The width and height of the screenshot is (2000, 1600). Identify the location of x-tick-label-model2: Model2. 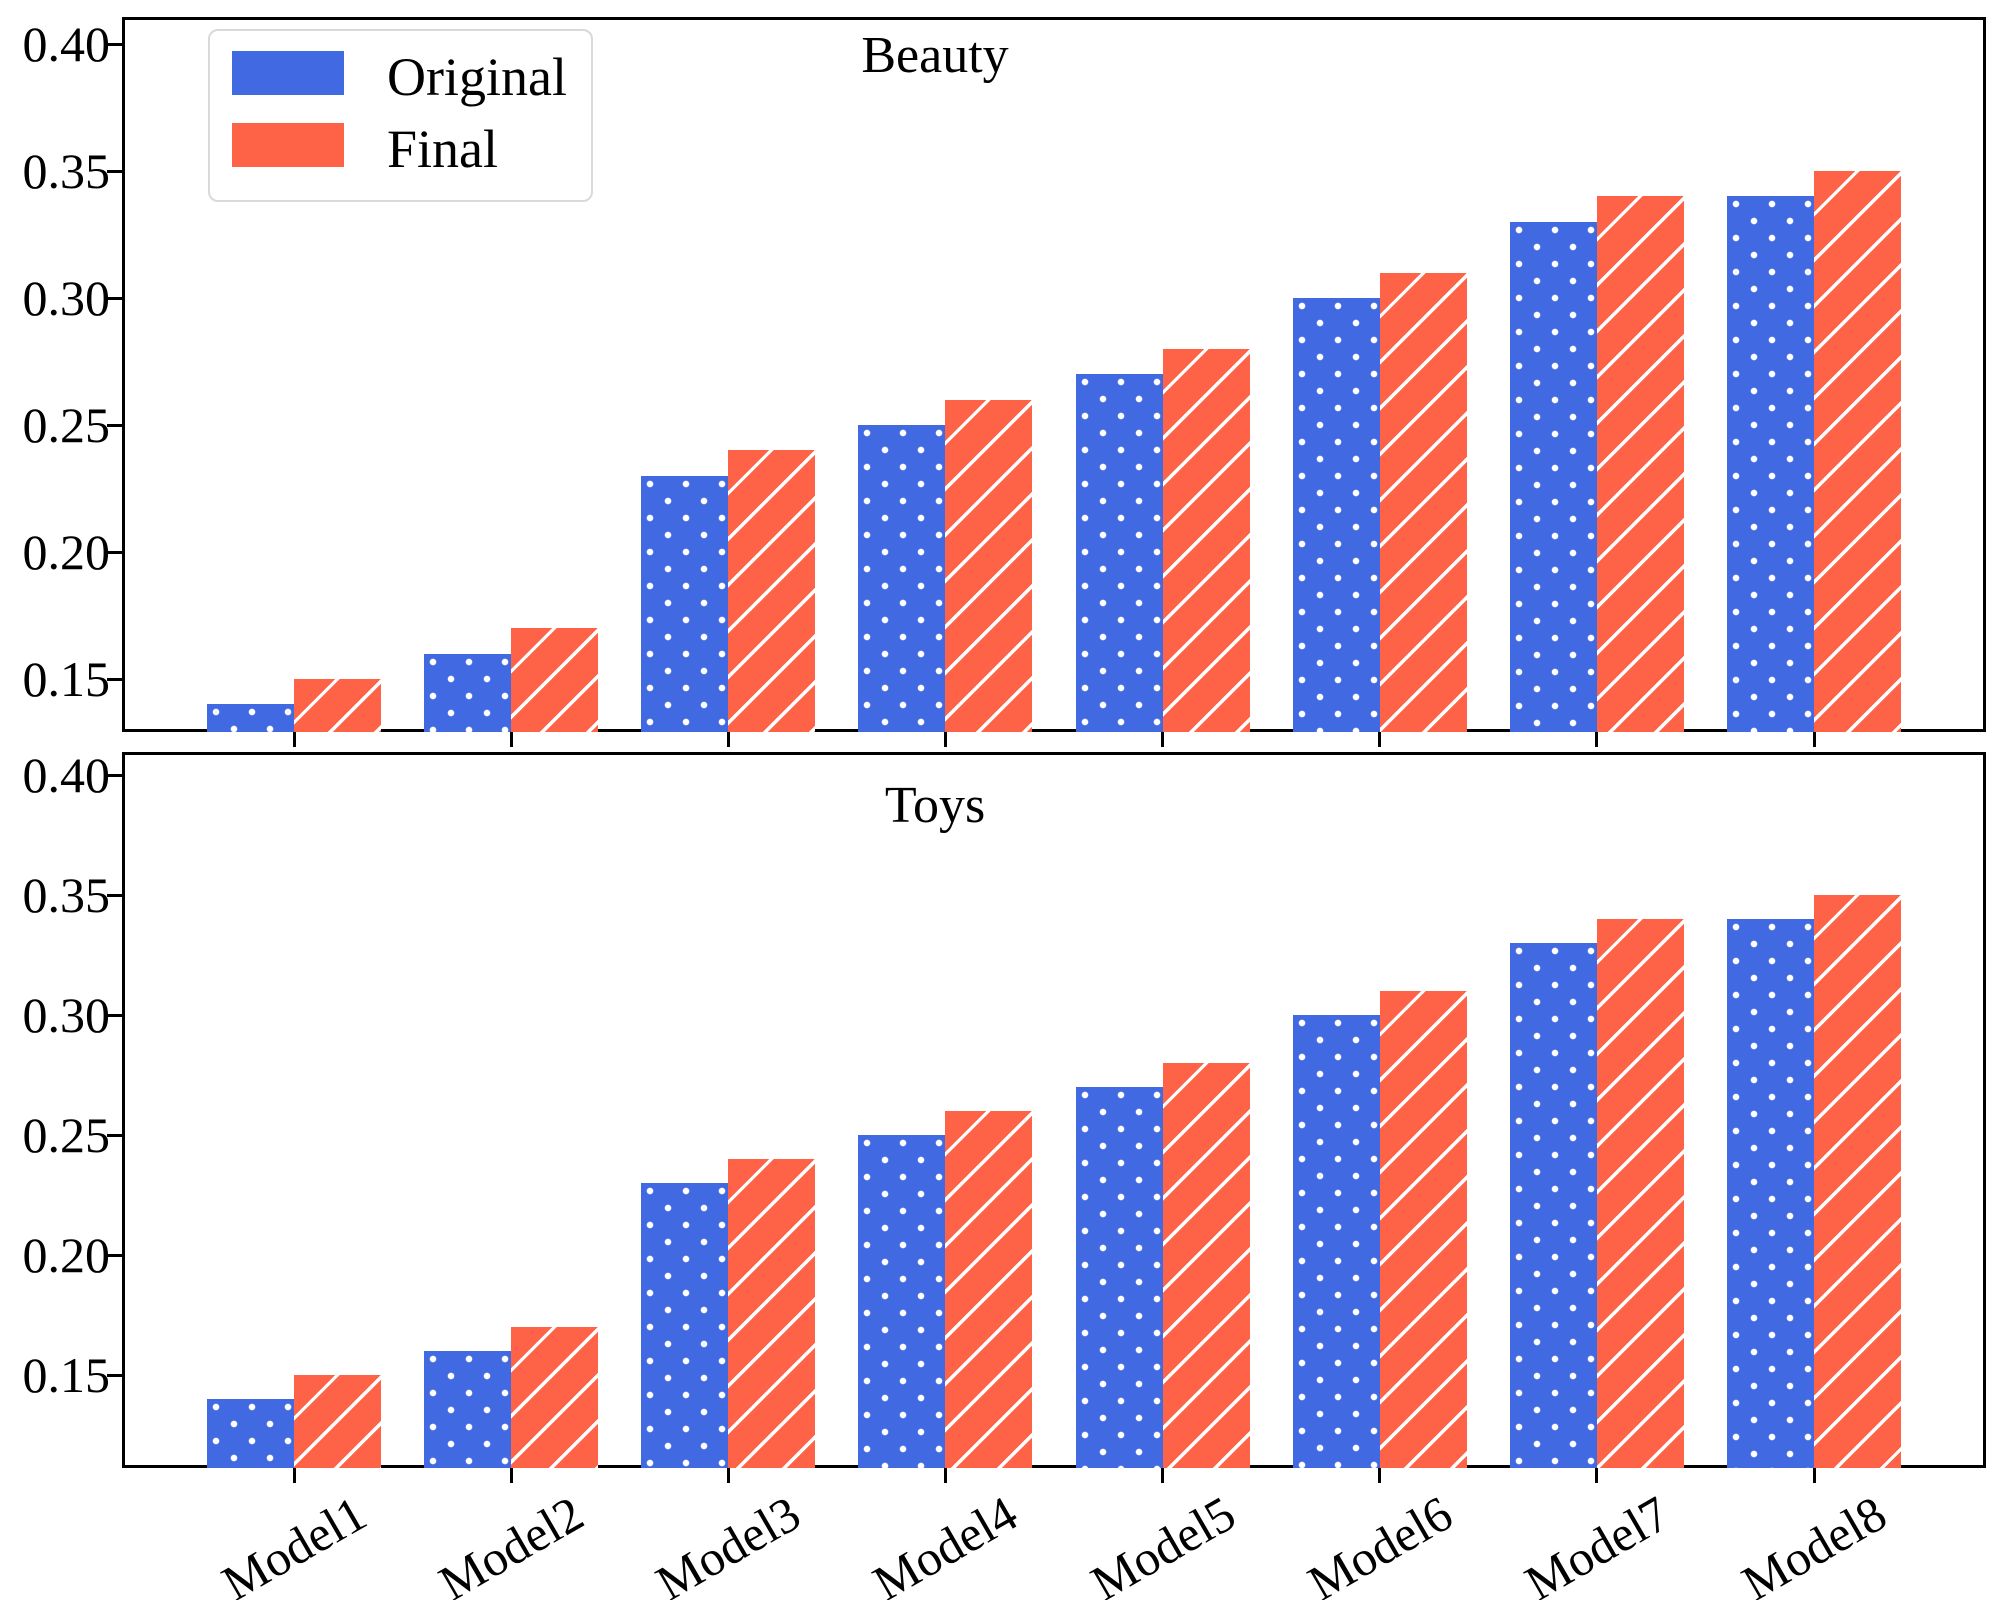
(511, 1542).